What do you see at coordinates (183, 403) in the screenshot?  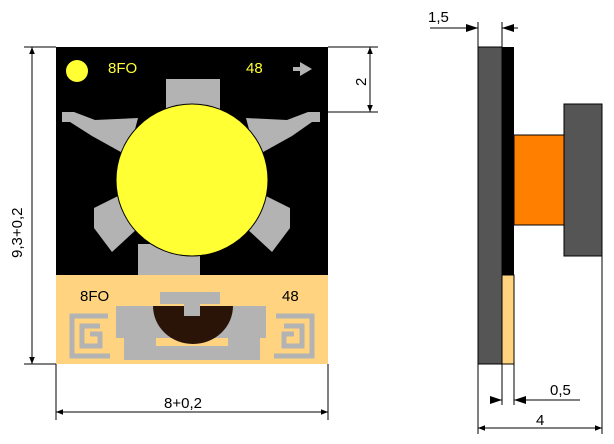 I see `width-dimension: 8+0,2` at bounding box center [183, 403].